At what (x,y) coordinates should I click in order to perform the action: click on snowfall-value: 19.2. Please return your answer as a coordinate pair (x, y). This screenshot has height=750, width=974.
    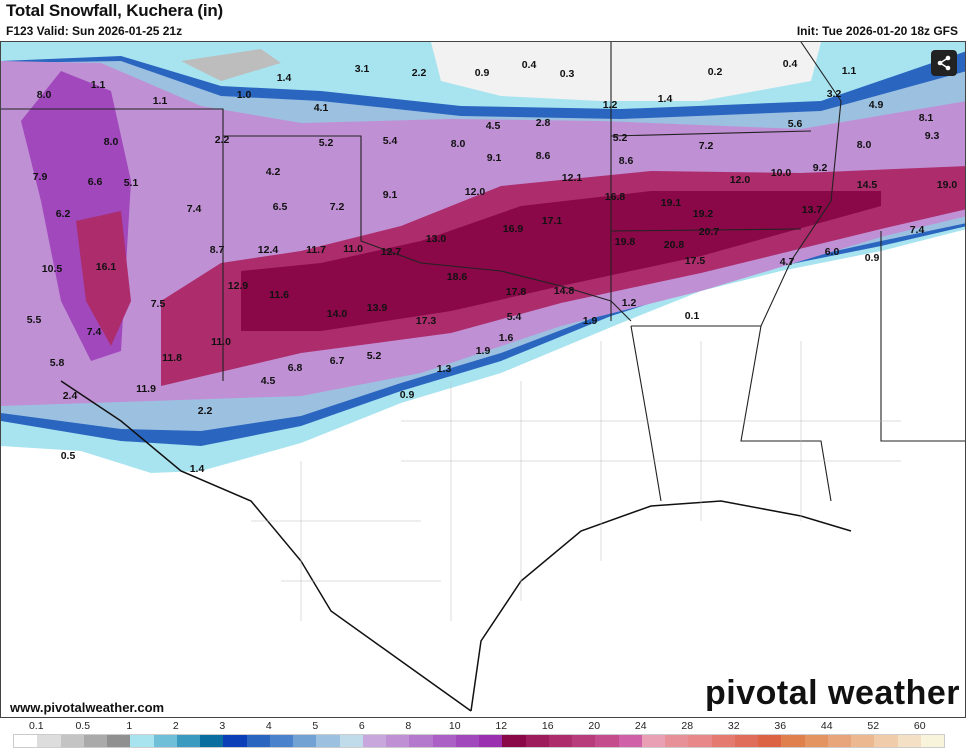
    Looking at the image, I should click on (703, 214).